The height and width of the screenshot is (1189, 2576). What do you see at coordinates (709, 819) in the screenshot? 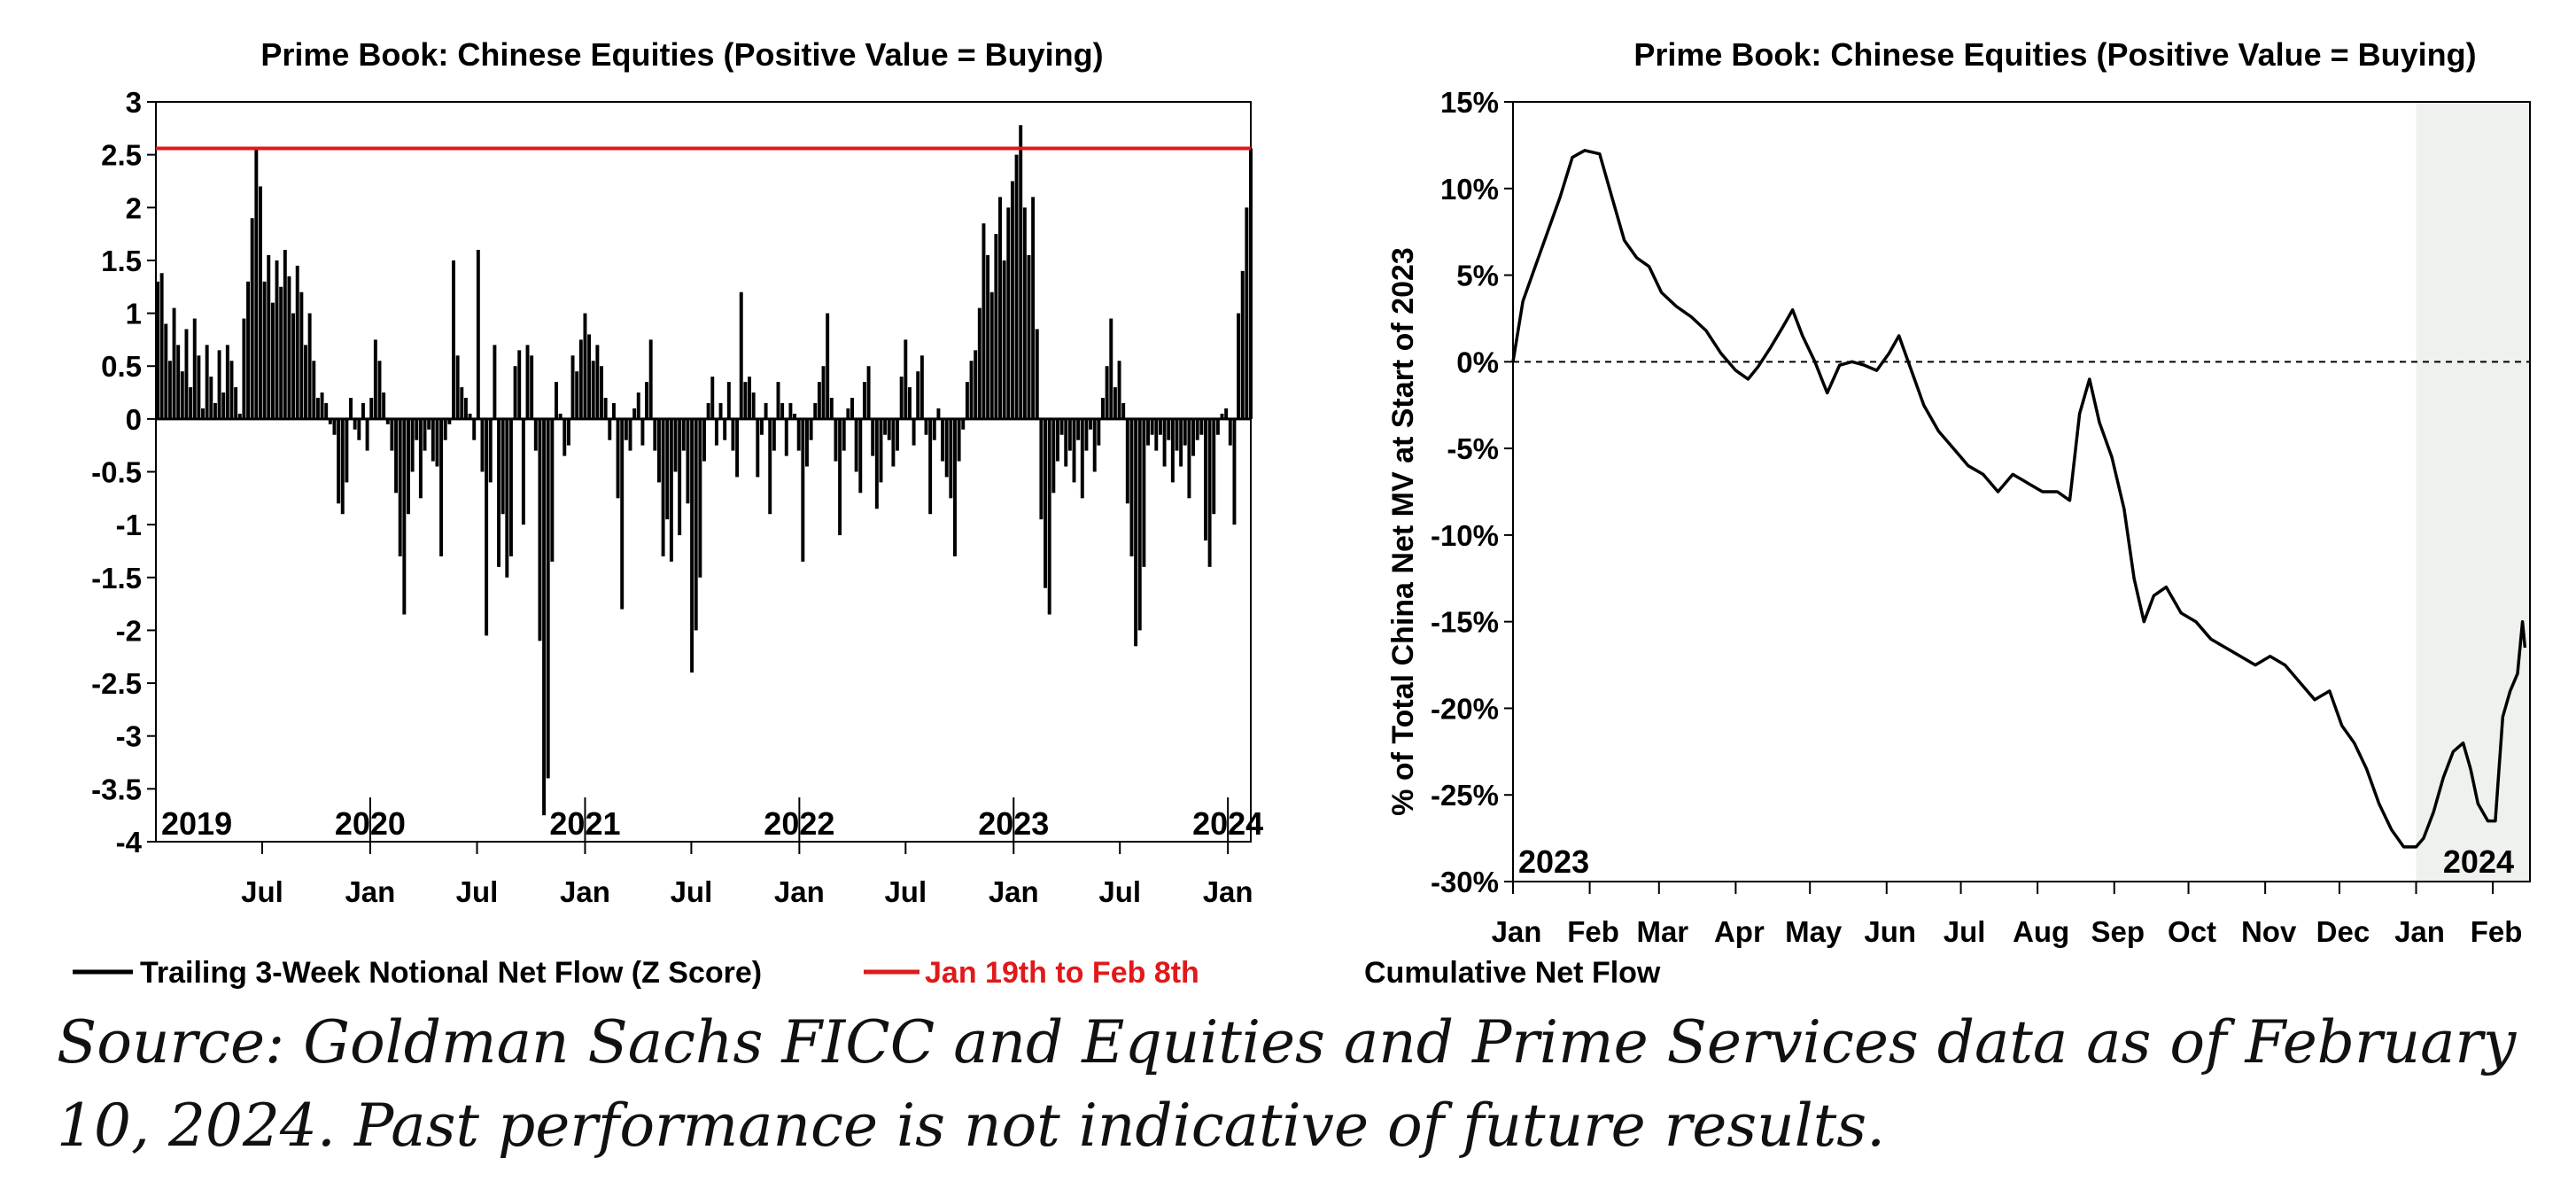
I see `left-year-labels: 2019 2020 2021 2022 2023 2024` at bounding box center [709, 819].